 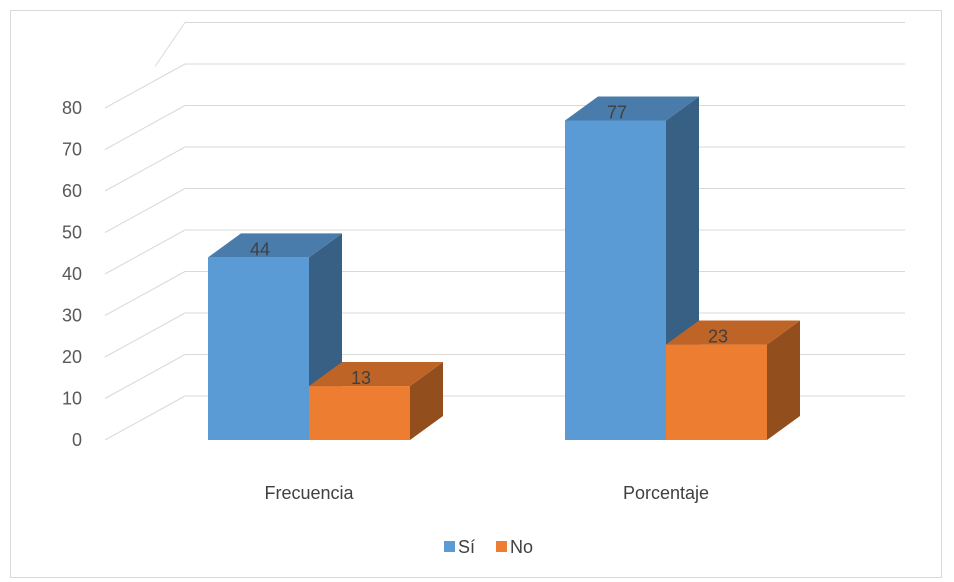 I want to click on y-tick-label: 60, so click(x=72, y=191).